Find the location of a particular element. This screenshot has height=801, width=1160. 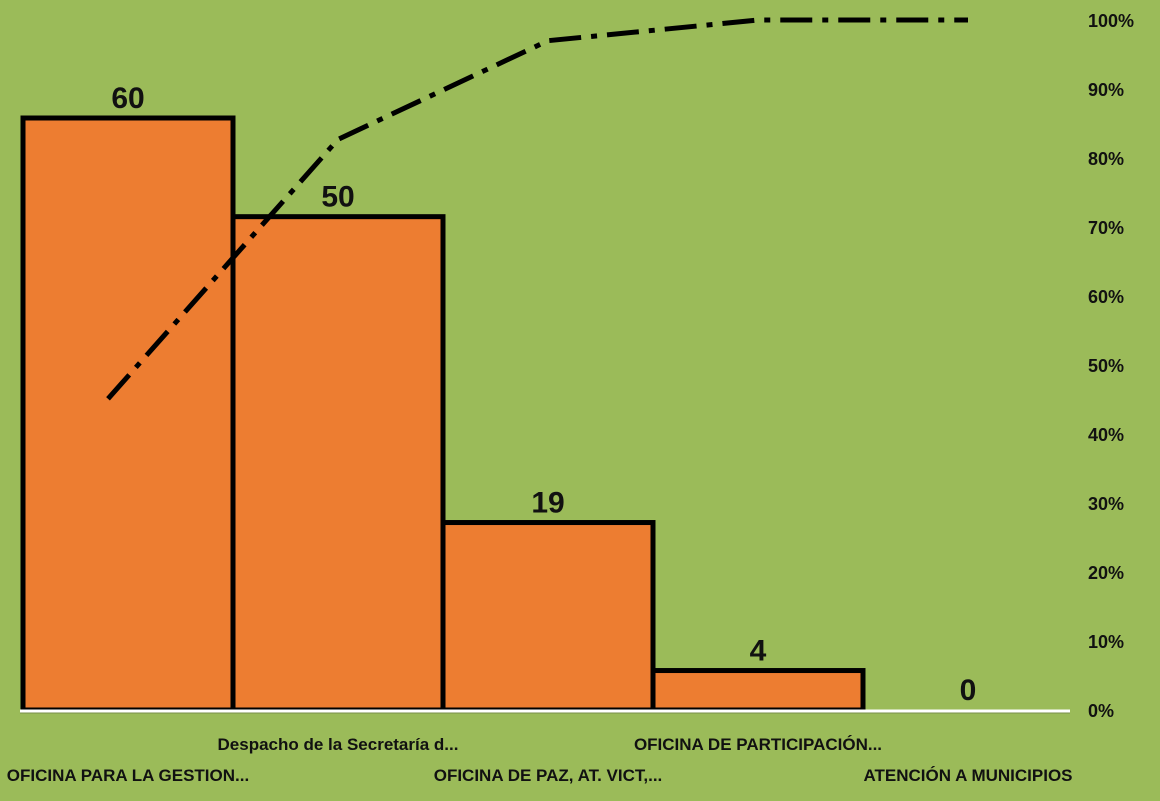

right-axis-ticks-group: 0% 10% 20% 30% 40% 50% 60% 70% 80% 90% 100% is located at coordinates (1111, 366).